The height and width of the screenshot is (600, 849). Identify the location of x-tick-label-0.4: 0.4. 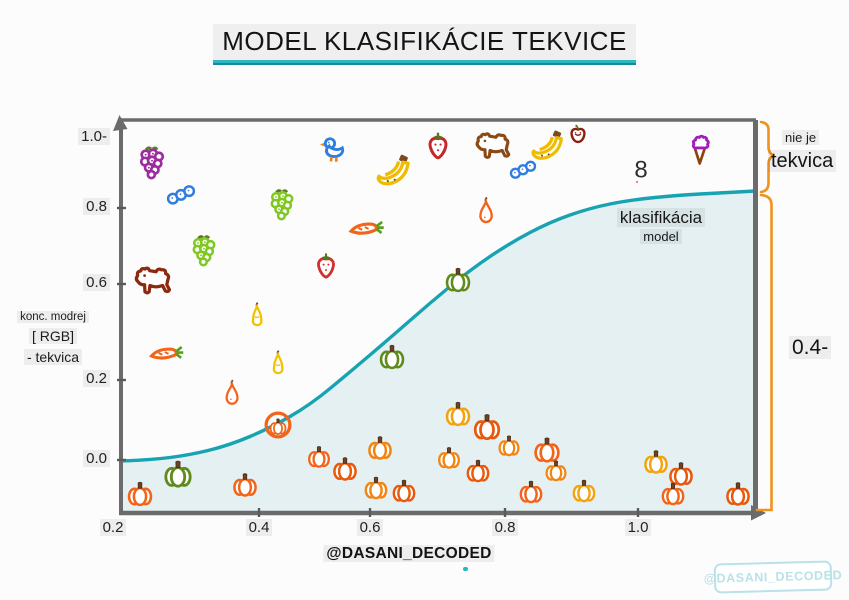
(259, 527).